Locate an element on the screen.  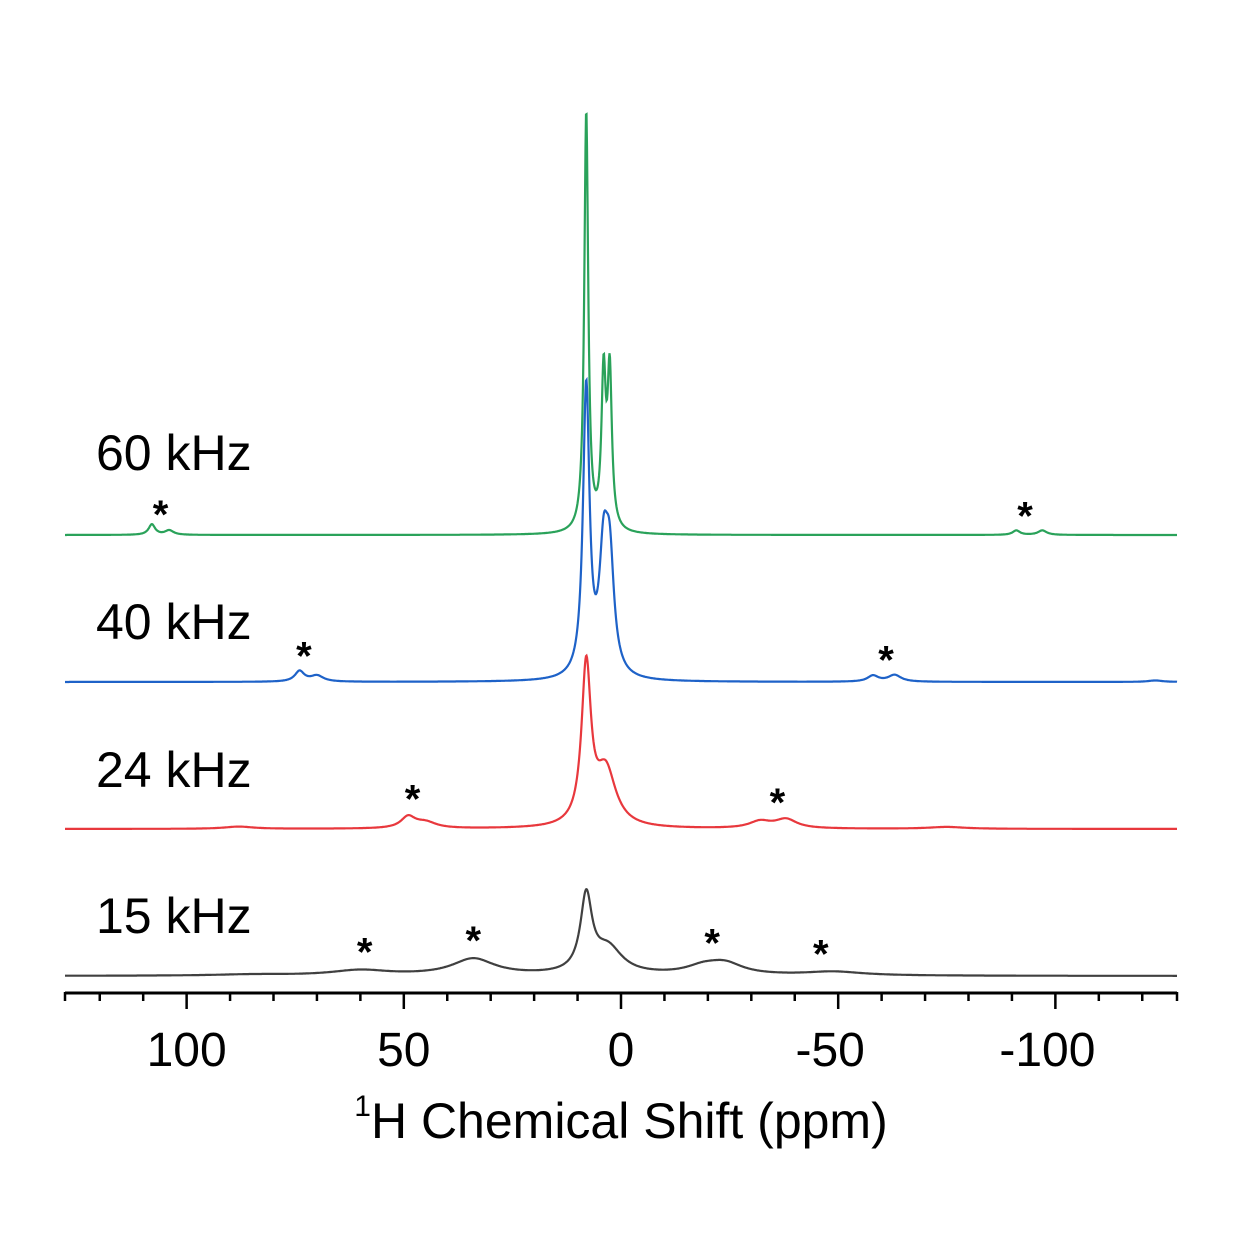
x-axis-title-nucleus: H is located at coordinates (389, 1121).